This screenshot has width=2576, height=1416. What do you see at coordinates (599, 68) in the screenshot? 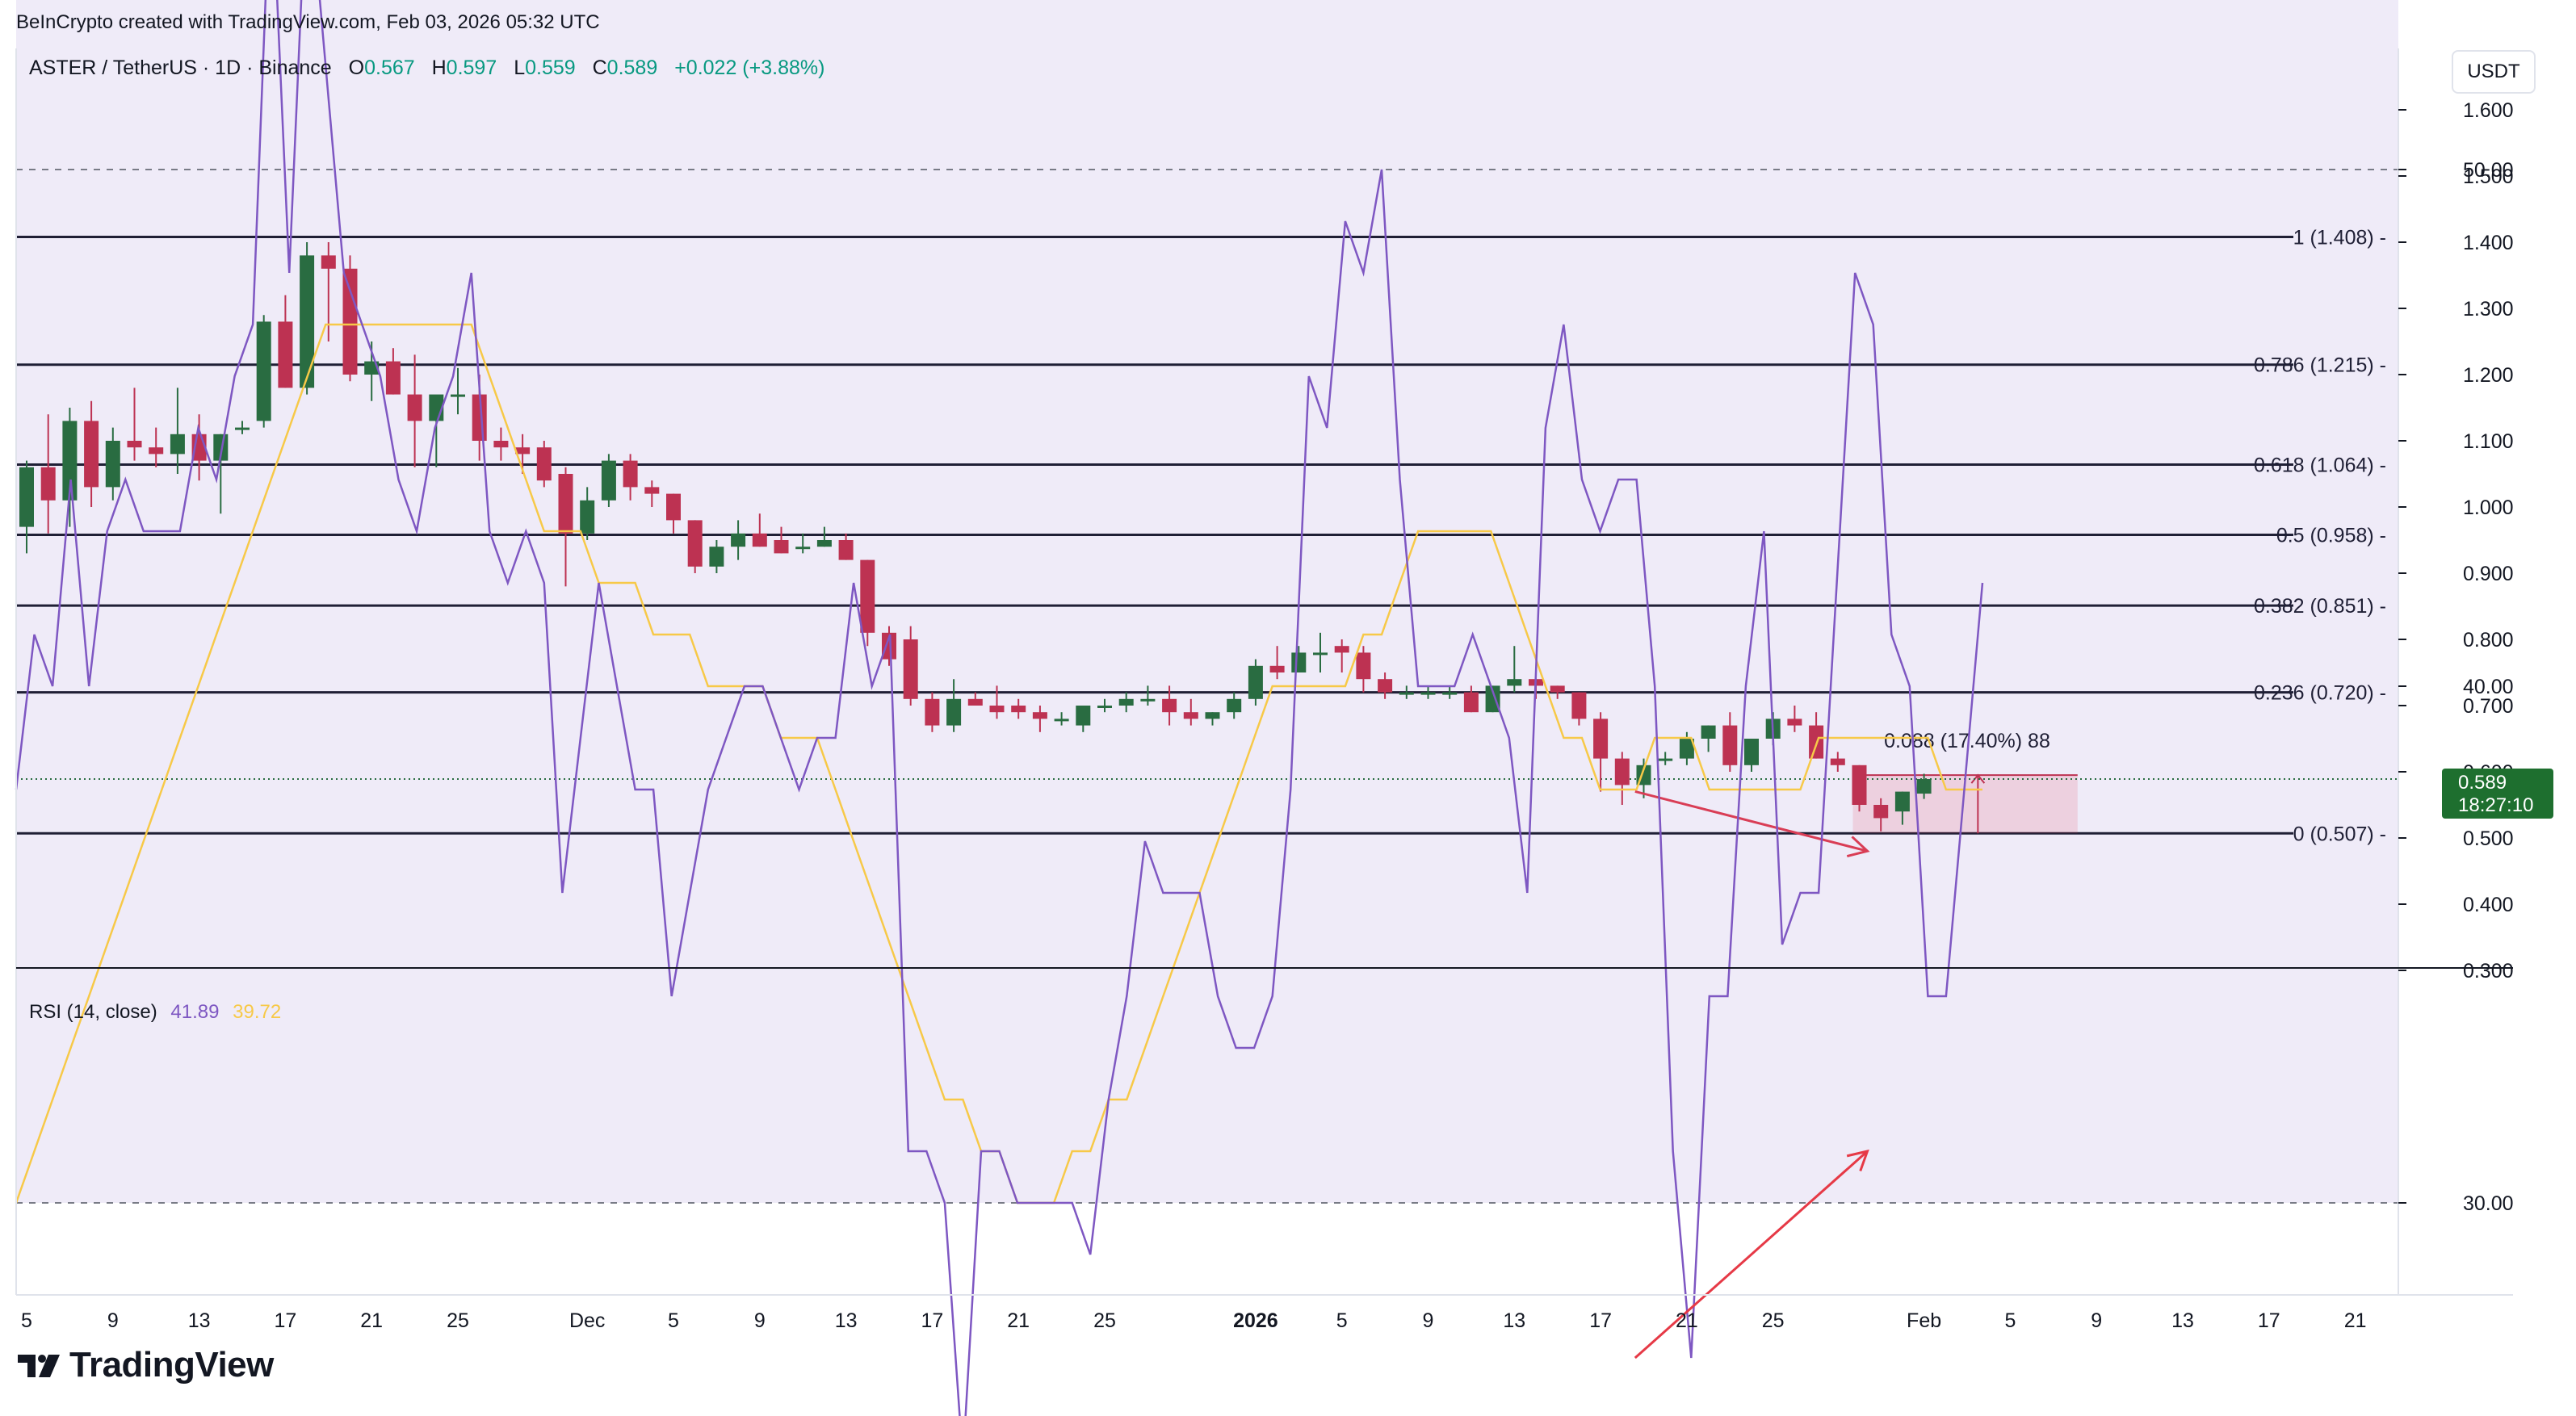
I see `legend-close-key: C` at bounding box center [599, 68].